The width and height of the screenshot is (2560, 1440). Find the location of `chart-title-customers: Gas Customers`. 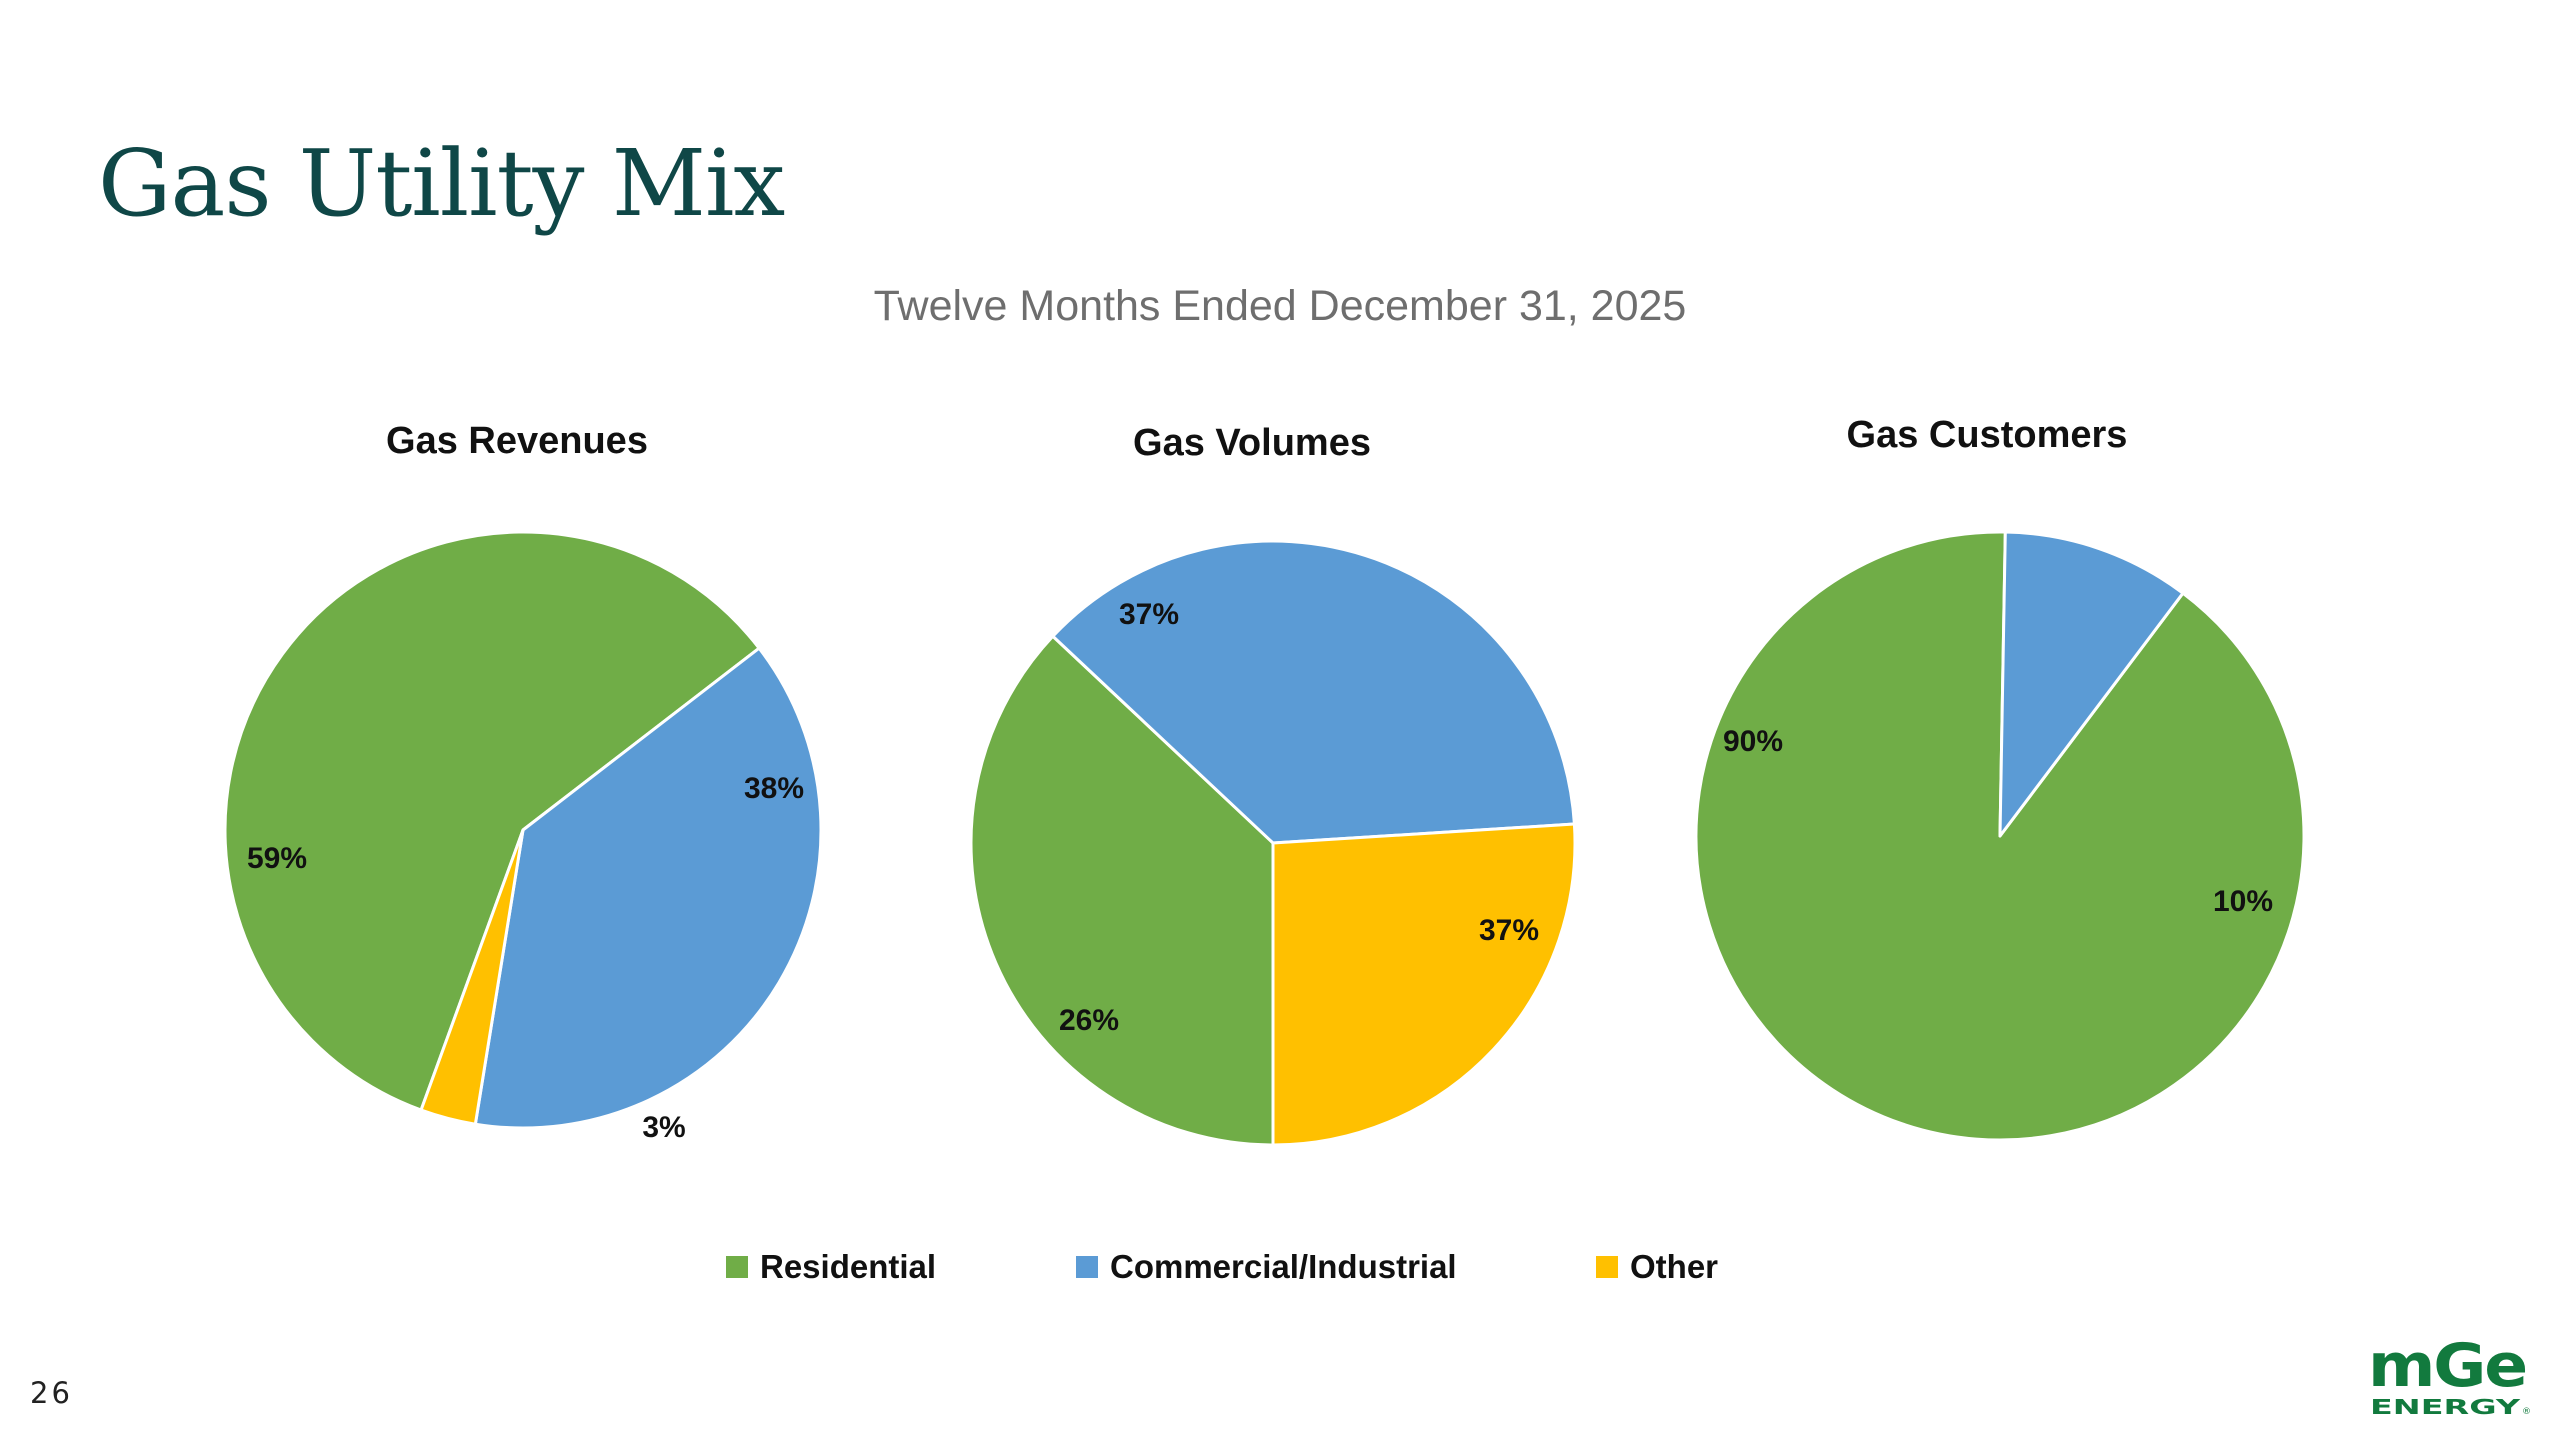

chart-title-customers: Gas Customers is located at coordinates (1987, 435).